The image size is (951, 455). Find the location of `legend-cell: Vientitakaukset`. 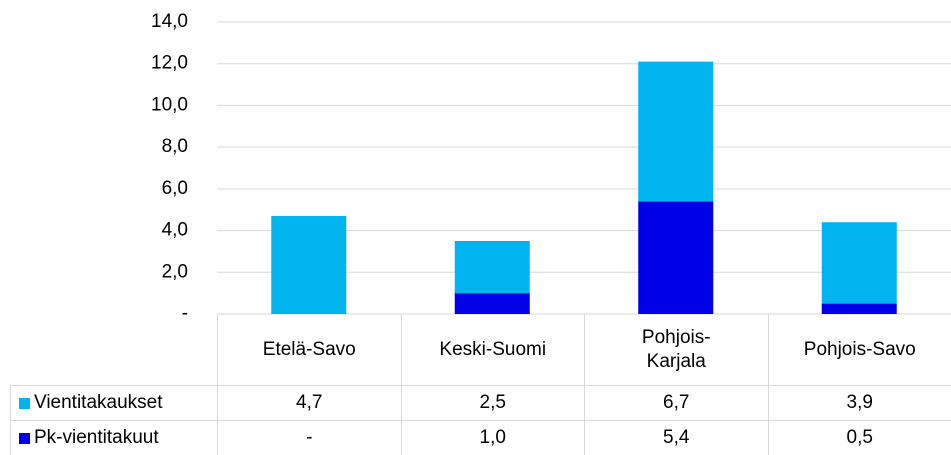

legend-cell: Vientitakaukset is located at coordinates (113, 402).